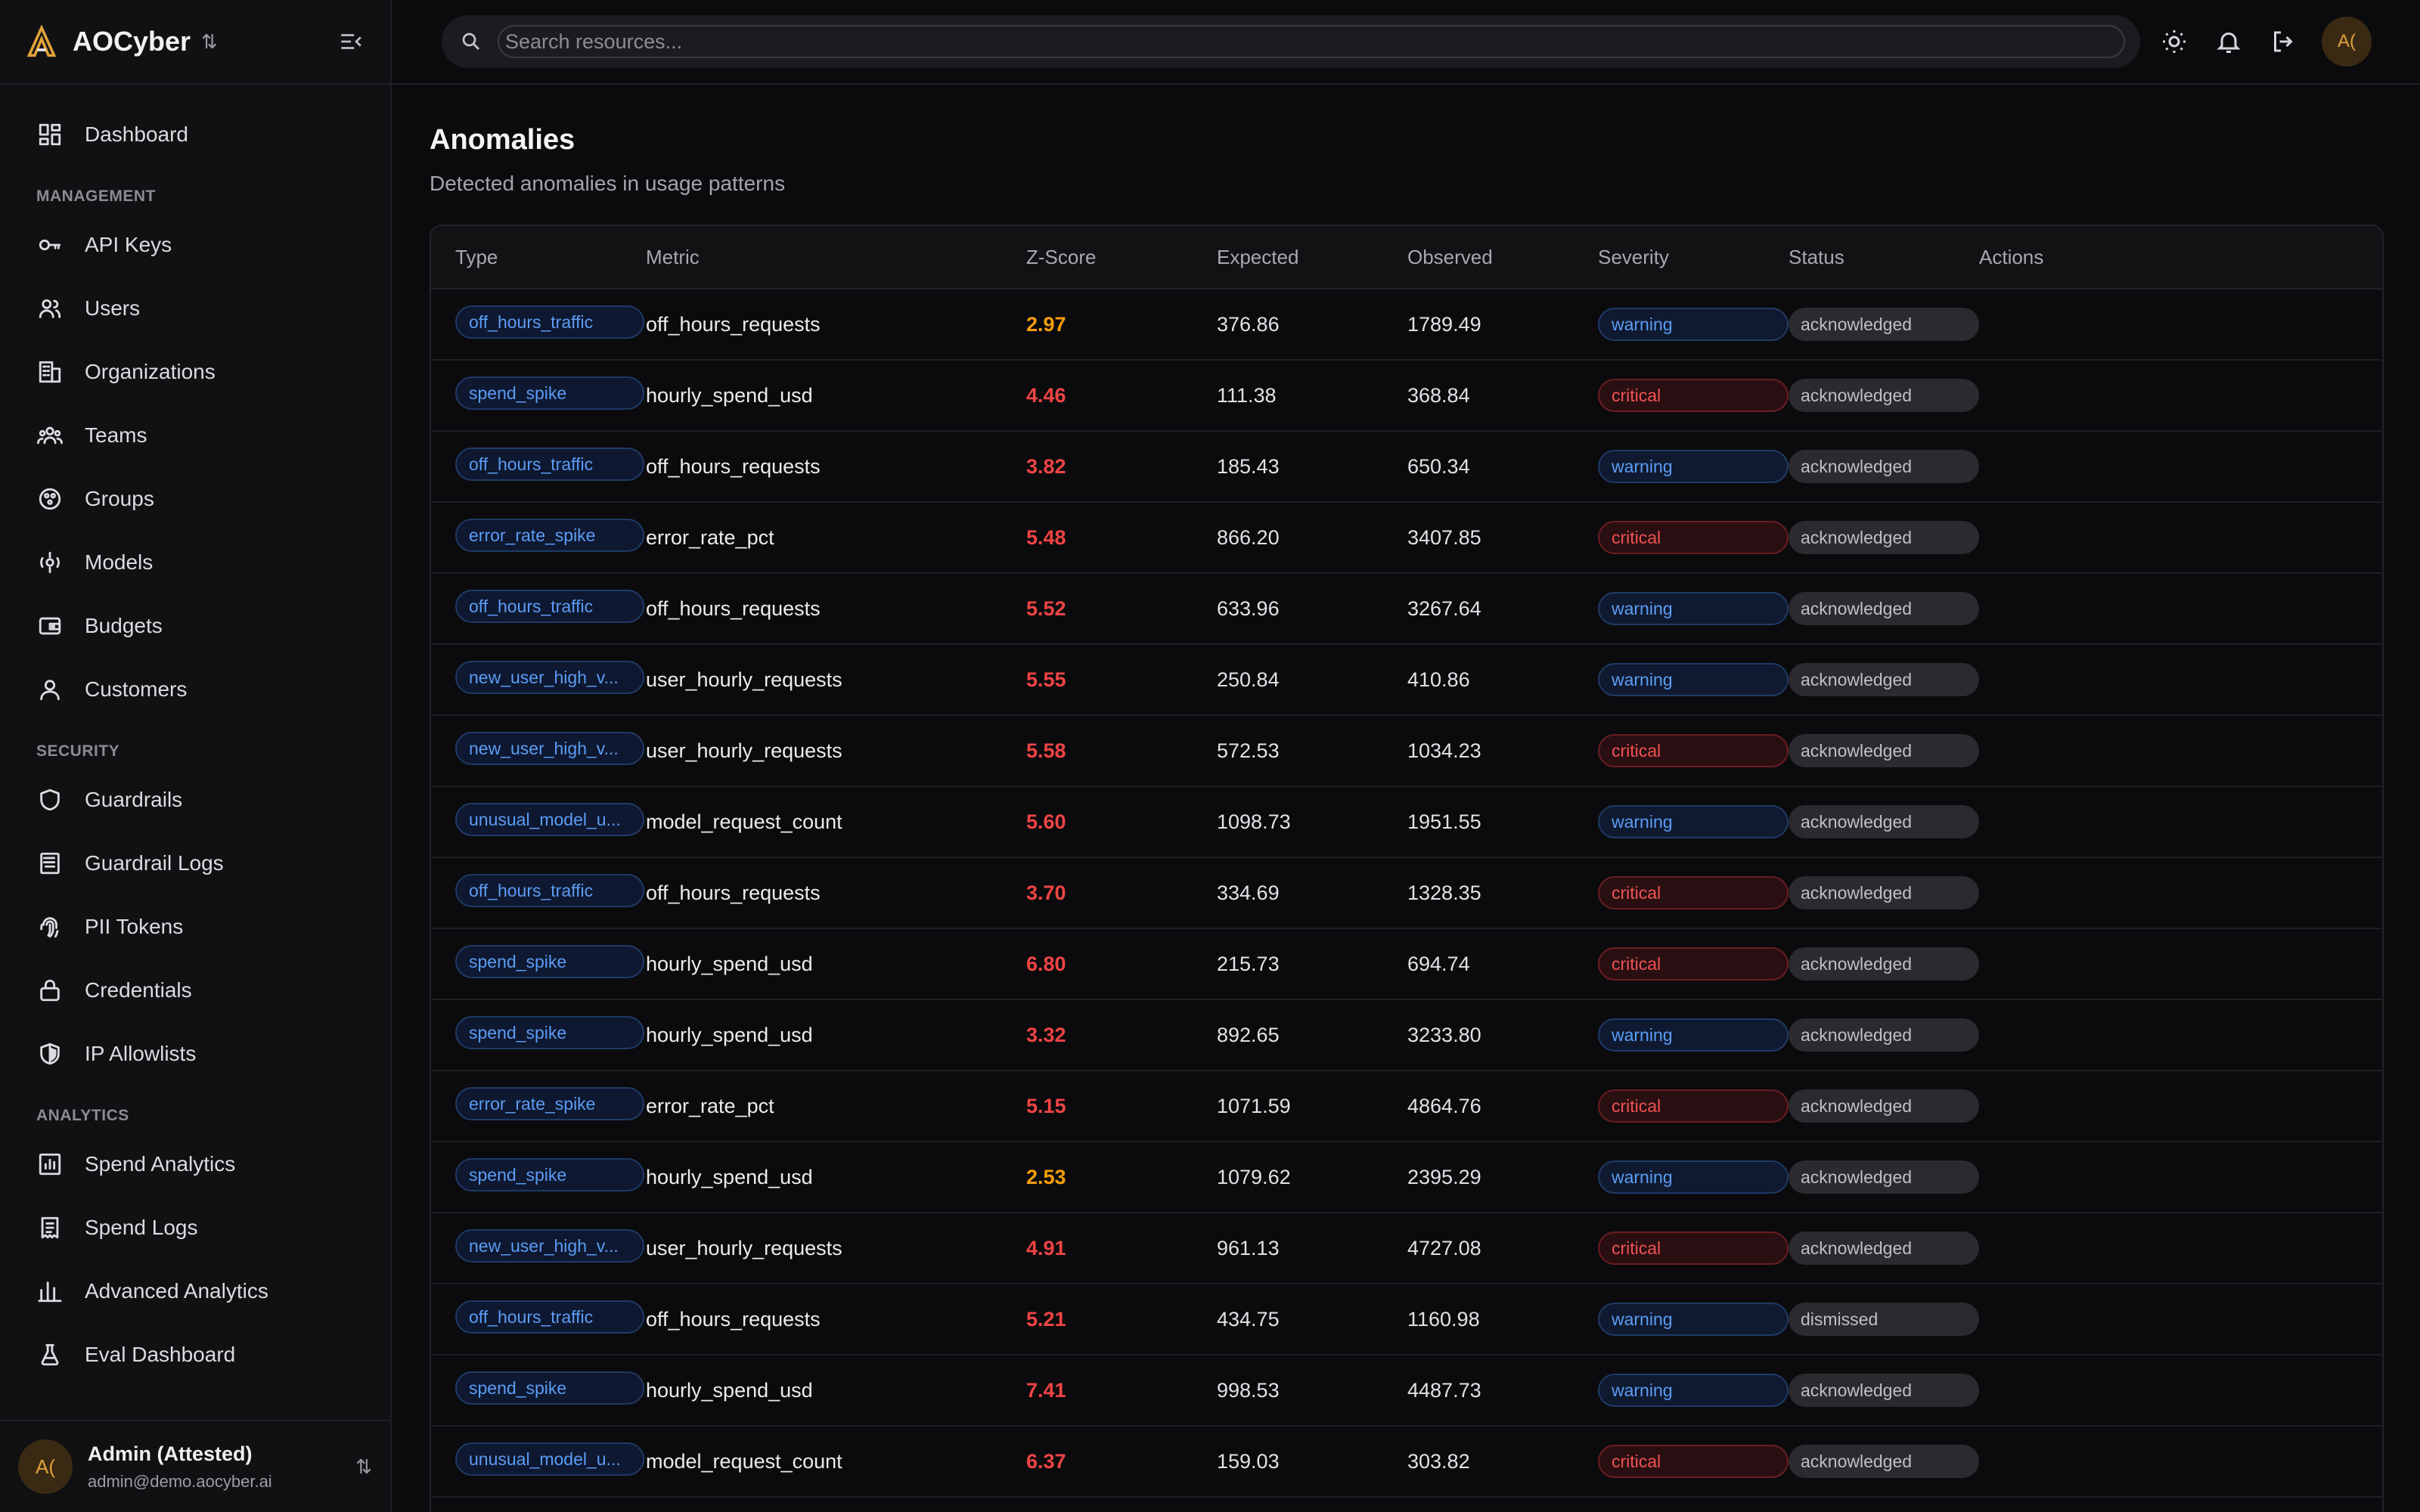 The image size is (2420, 1512). What do you see at coordinates (1633, 256) in the screenshot?
I see `header-severity: Severity` at bounding box center [1633, 256].